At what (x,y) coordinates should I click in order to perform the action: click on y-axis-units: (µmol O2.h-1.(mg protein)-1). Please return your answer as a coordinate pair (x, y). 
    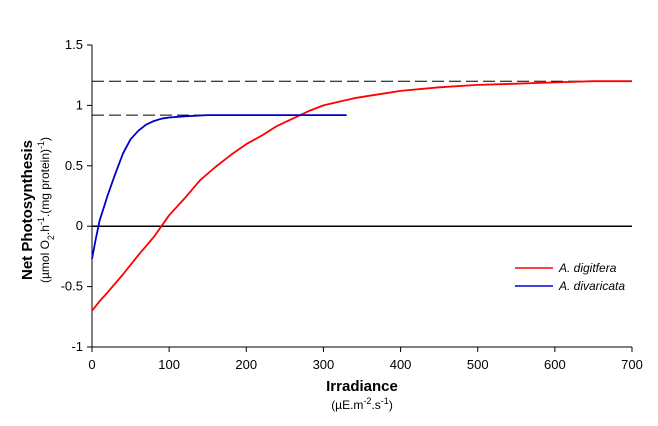
    Looking at the image, I should click on (46, 210).